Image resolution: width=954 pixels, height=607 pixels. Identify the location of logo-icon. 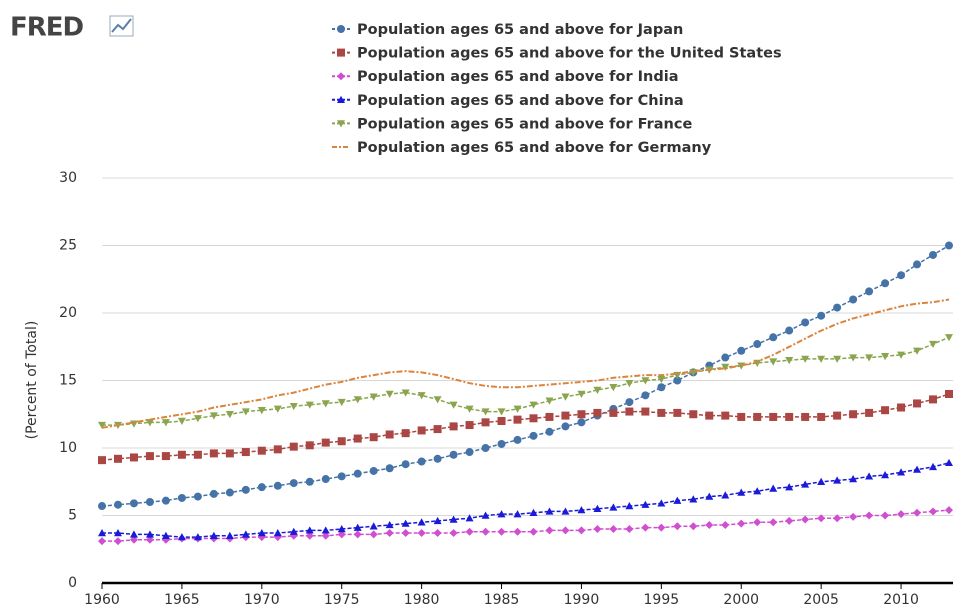
(121, 26).